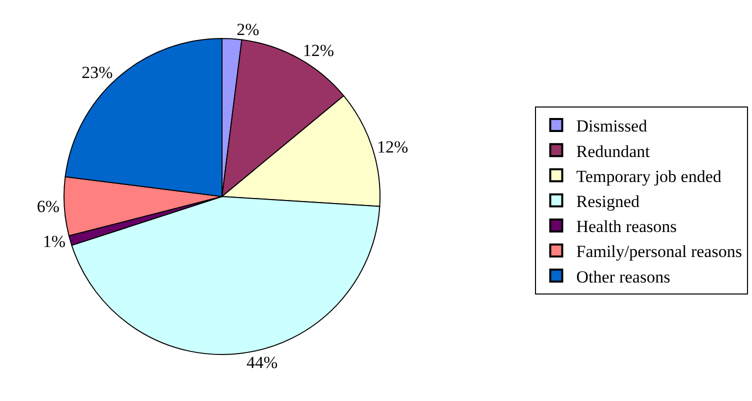 This screenshot has width=752, height=401. What do you see at coordinates (659, 252) in the screenshot?
I see `legend-label: Family/personal reasons` at bounding box center [659, 252].